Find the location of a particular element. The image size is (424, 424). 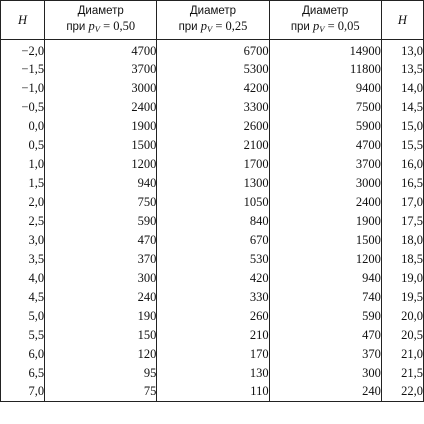

cell-diameter-050: 3700 is located at coordinates (101, 68).